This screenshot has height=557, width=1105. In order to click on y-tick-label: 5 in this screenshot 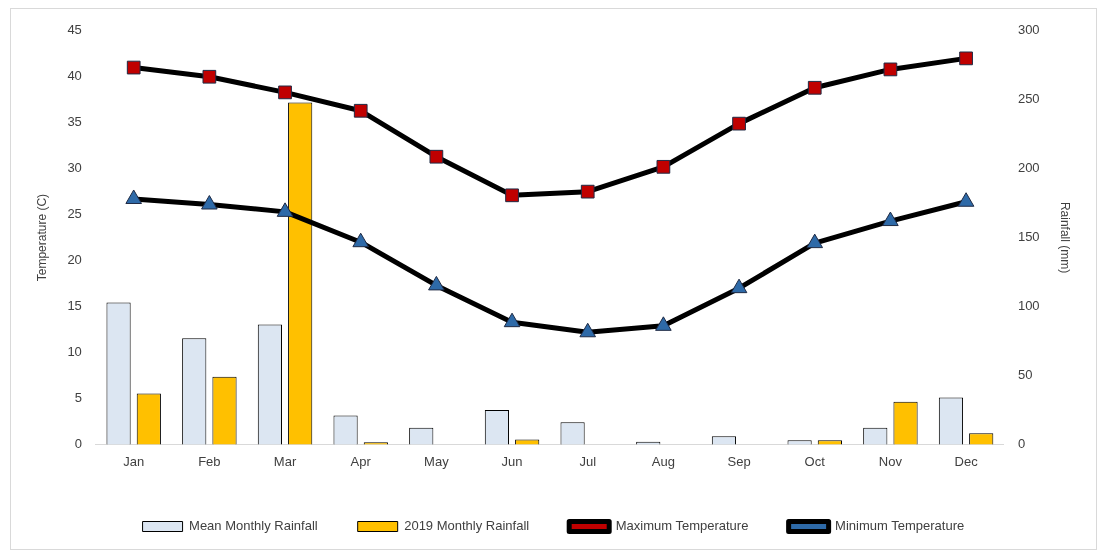, I will do `click(78, 398)`.